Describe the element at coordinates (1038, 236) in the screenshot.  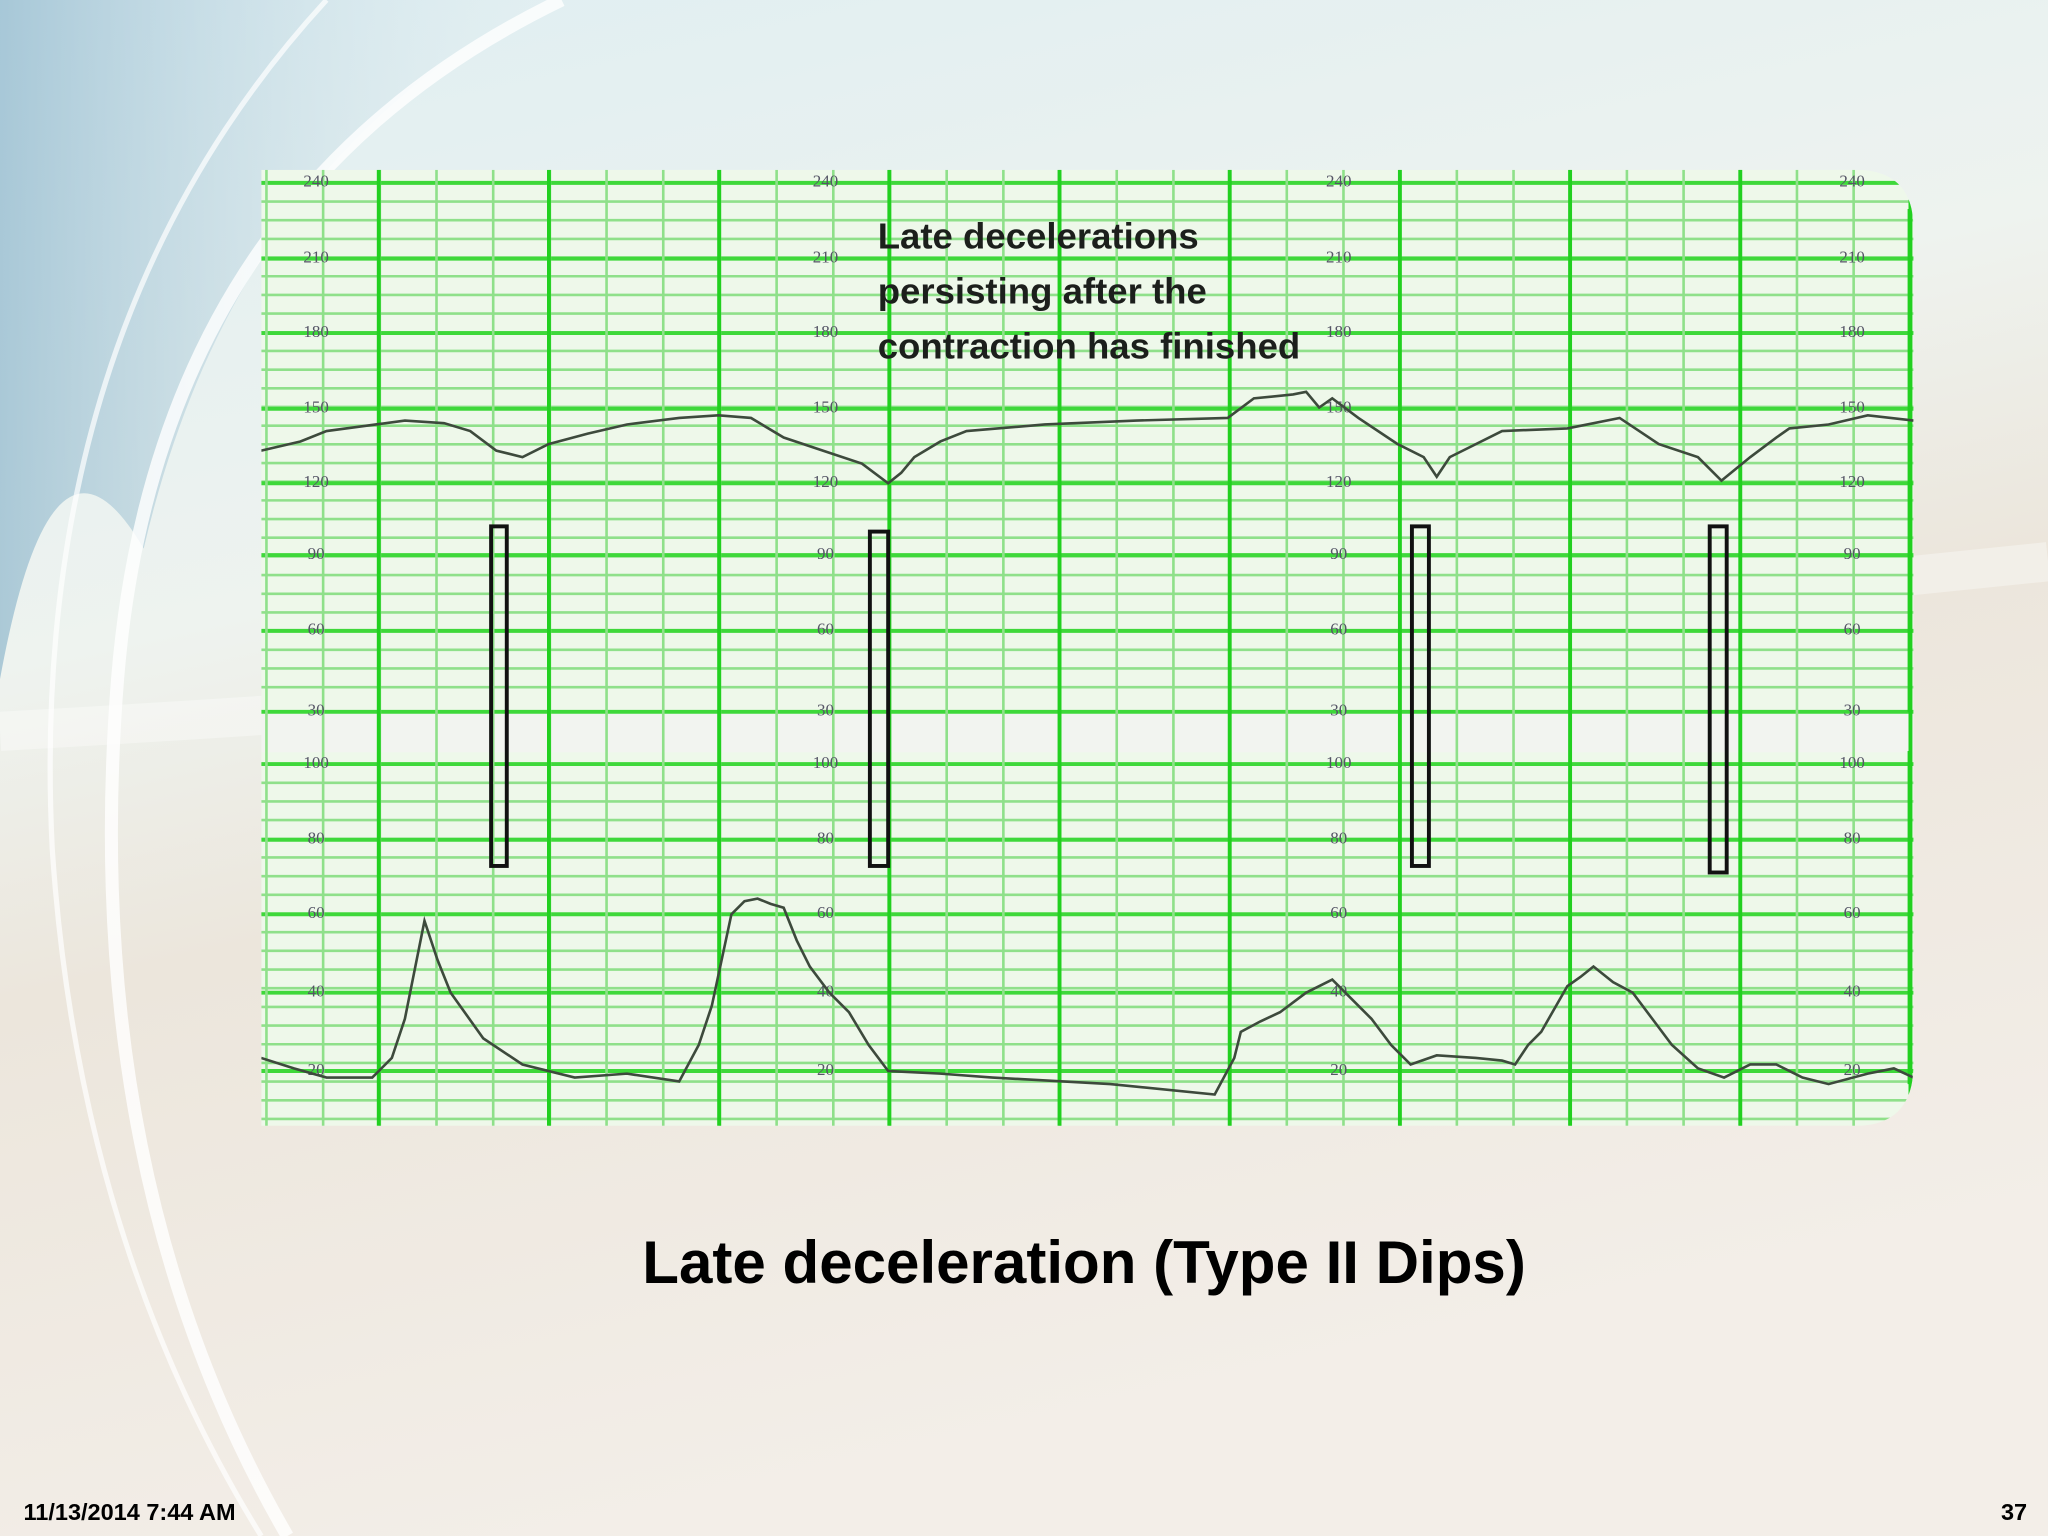
I see `annotation-line: Late decelerations` at that location.